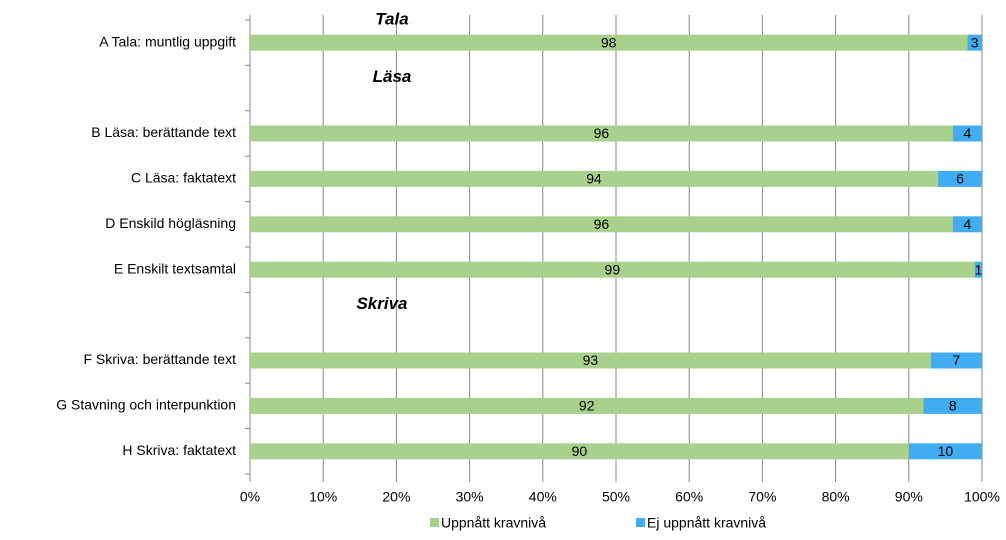 The width and height of the screenshot is (1006, 540). I want to click on data-label: 93, so click(591, 360).